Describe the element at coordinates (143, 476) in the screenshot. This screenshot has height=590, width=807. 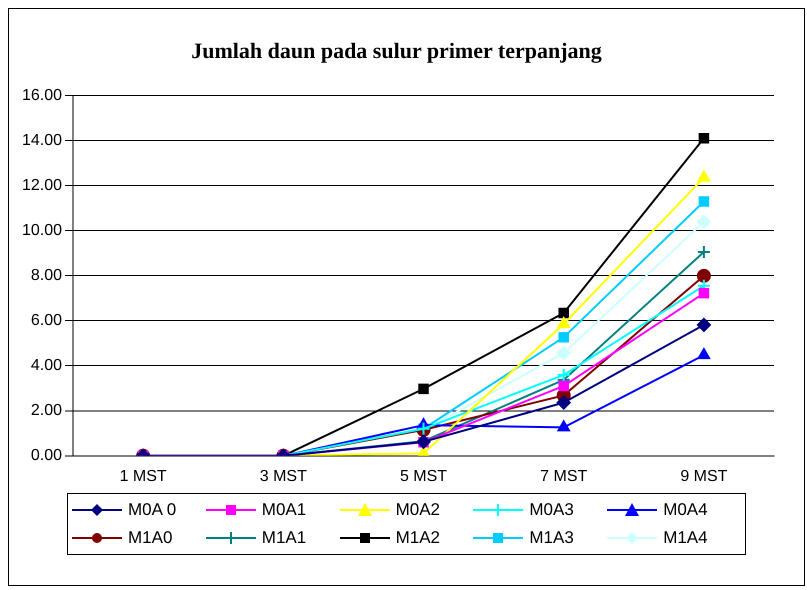
I see `x-tick-label: 1 MST` at that location.